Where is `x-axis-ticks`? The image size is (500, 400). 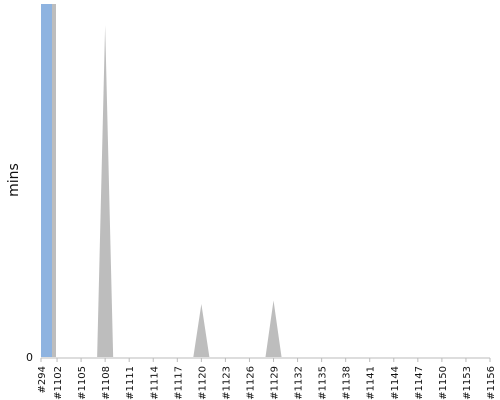 x-axis-ticks is located at coordinates (265, 360).